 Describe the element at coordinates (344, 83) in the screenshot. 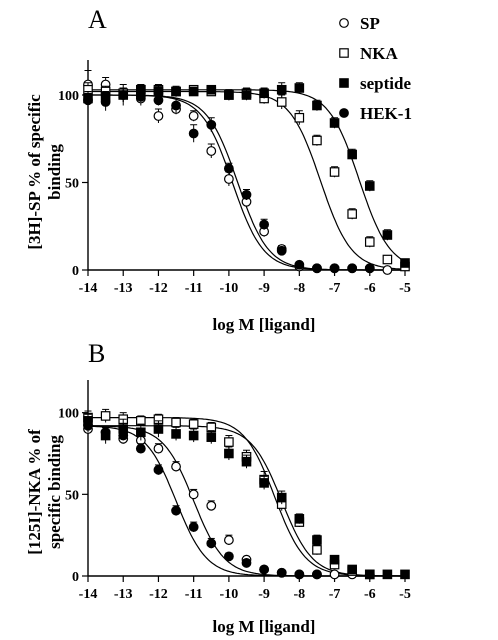

I see `legend-marker-septide` at that location.